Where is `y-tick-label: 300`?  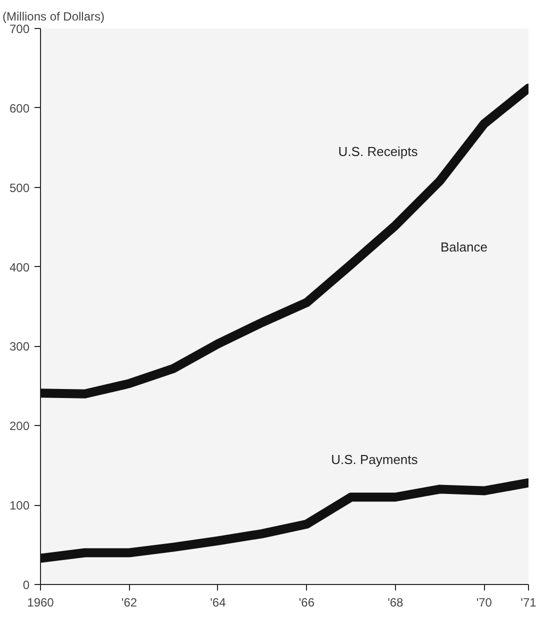 y-tick-label: 300 is located at coordinates (19, 347).